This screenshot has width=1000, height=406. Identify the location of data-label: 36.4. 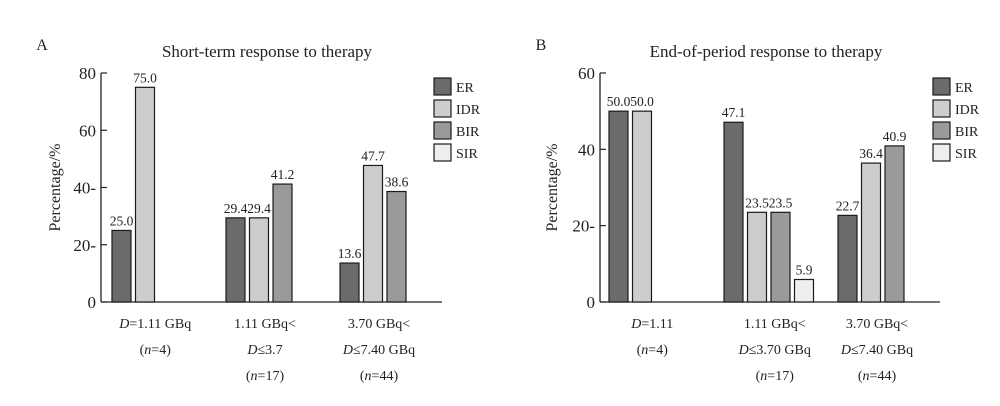
(871, 153).